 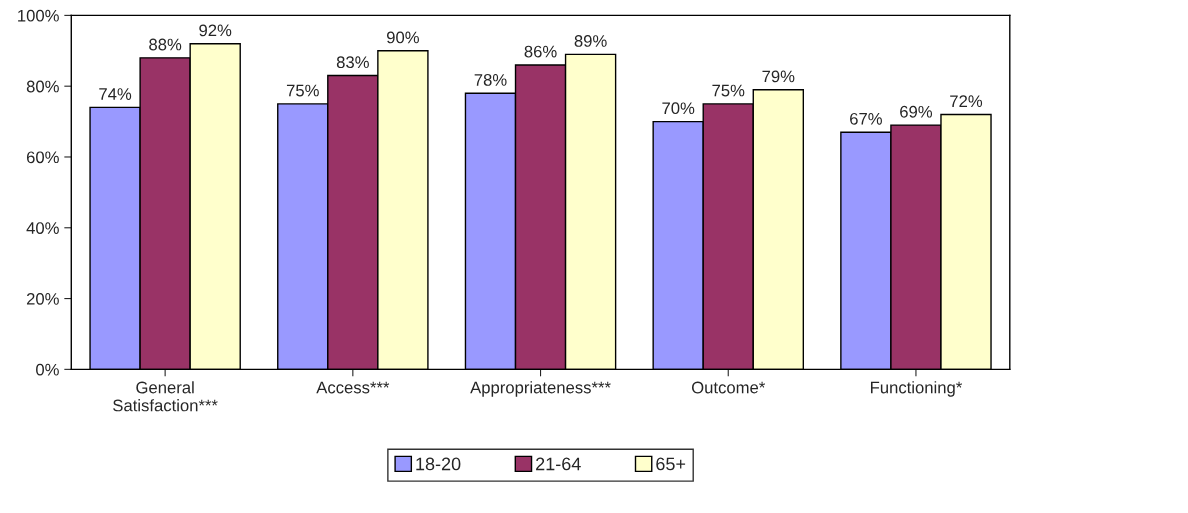 What do you see at coordinates (916, 111) in the screenshot?
I see `data-label: 69%` at bounding box center [916, 111].